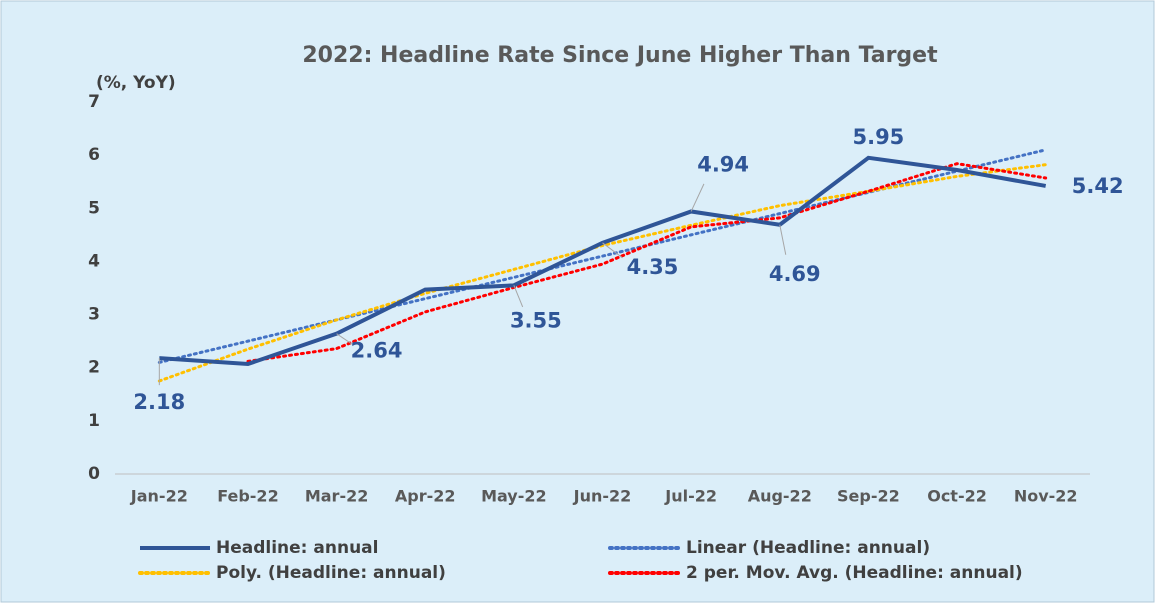 The height and width of the screenshot is (608, 1156). What do you see at coordinates (690, 496) in the screenshot?
I see `x-tick-label: Jul-22` at bounding box center [690, 496].